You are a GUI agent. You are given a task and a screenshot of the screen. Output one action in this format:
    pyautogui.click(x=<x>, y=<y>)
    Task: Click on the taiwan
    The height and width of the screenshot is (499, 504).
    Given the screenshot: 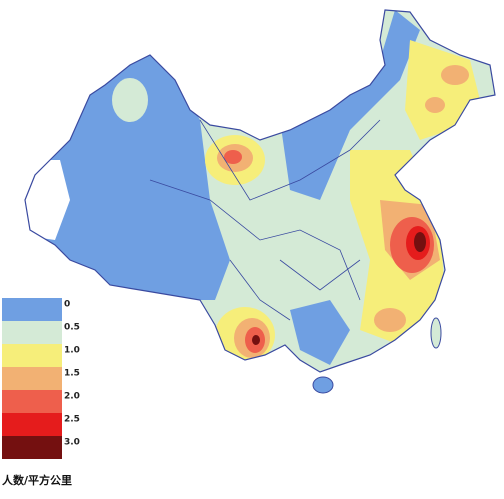 What is the action you would take?
    pyautogui.click(x=436, y=333)
    